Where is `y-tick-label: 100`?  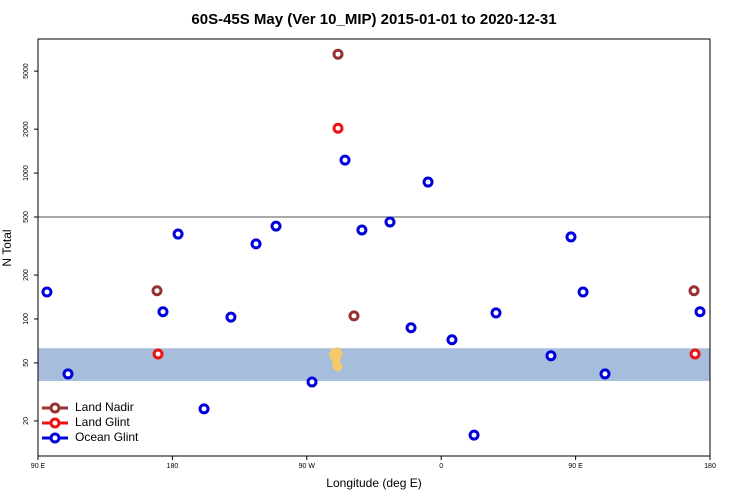 y-tick-label: 100 is located at coordinates (26, 319).